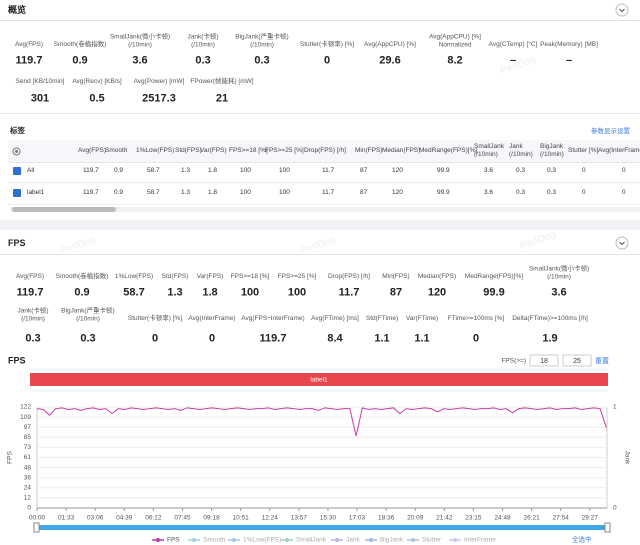 This screenshot has height=545, width=640. What do you see at coordinates (124, 518) in the screenshot?
I see `x-tick-label: 04:39` at bounding box center [124, 518].